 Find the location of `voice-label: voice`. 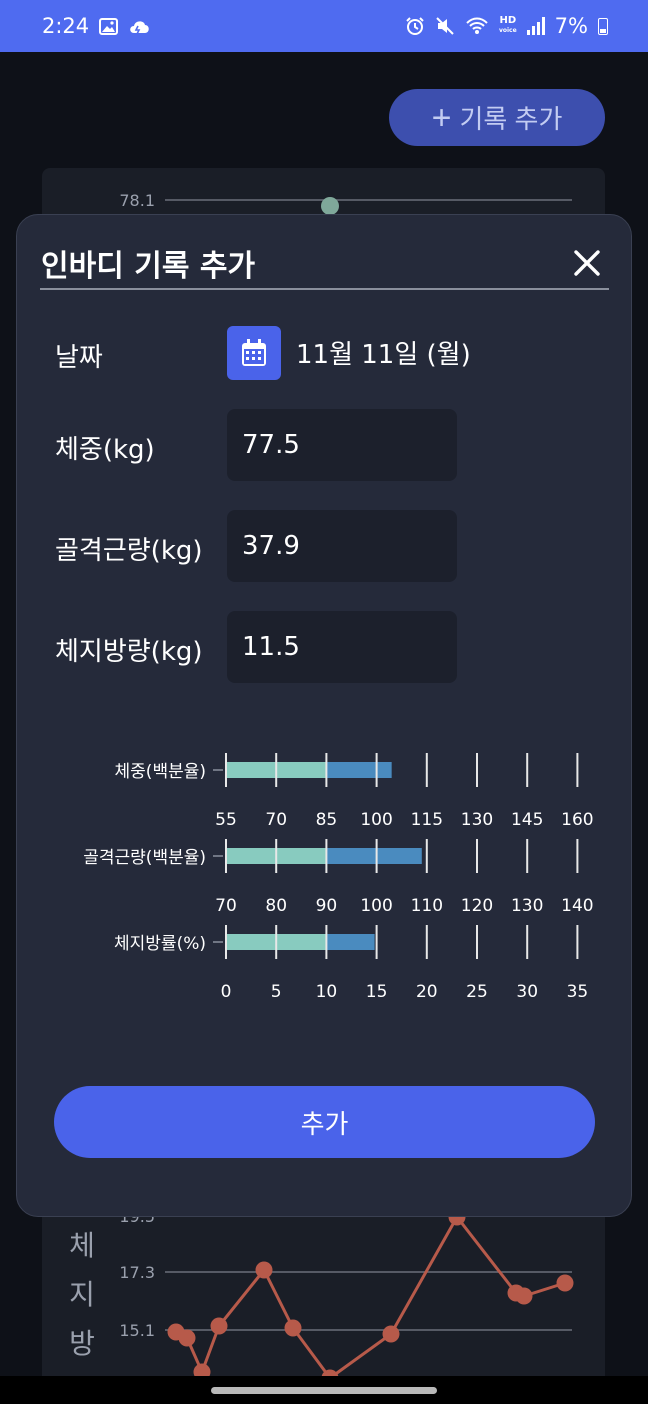

voice-label: voice is located at coordinates (507, 30).